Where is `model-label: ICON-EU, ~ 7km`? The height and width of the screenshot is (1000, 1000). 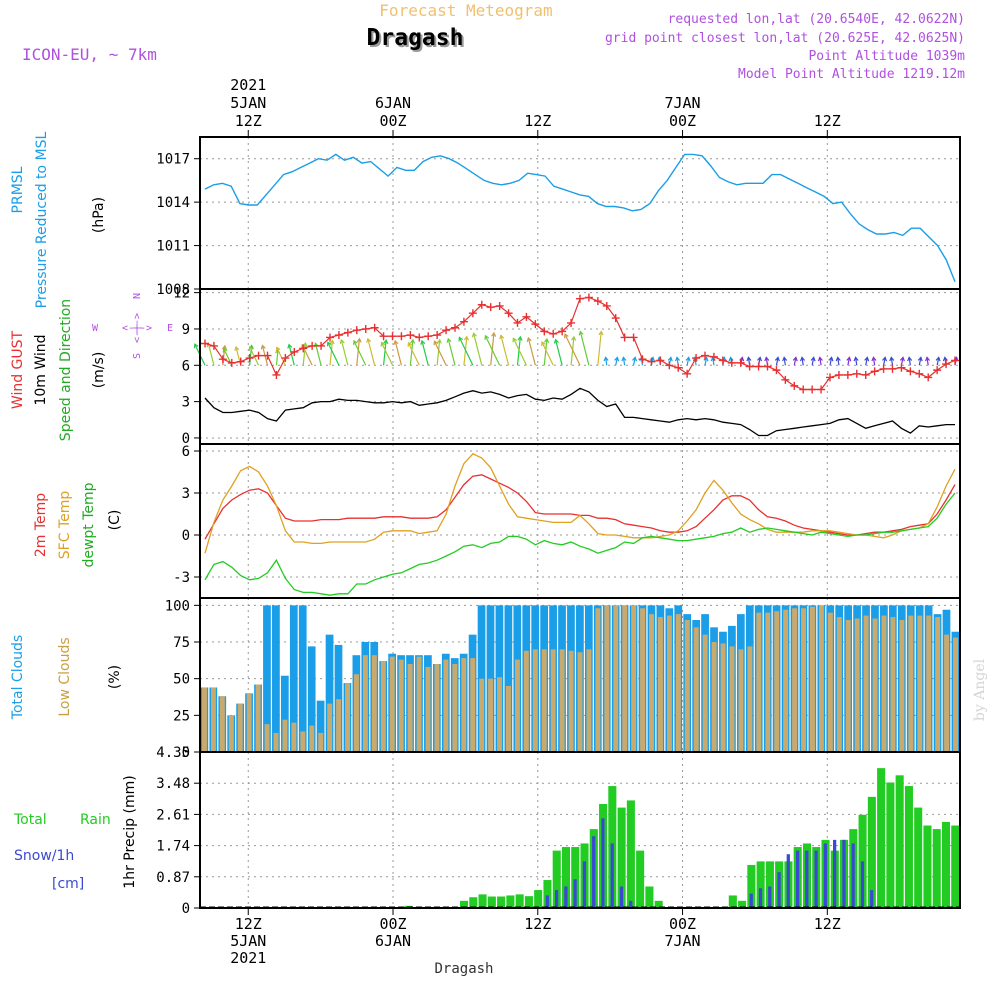
model-label: ICON-EU, ~ 7km is located at coordinates (89, 54).